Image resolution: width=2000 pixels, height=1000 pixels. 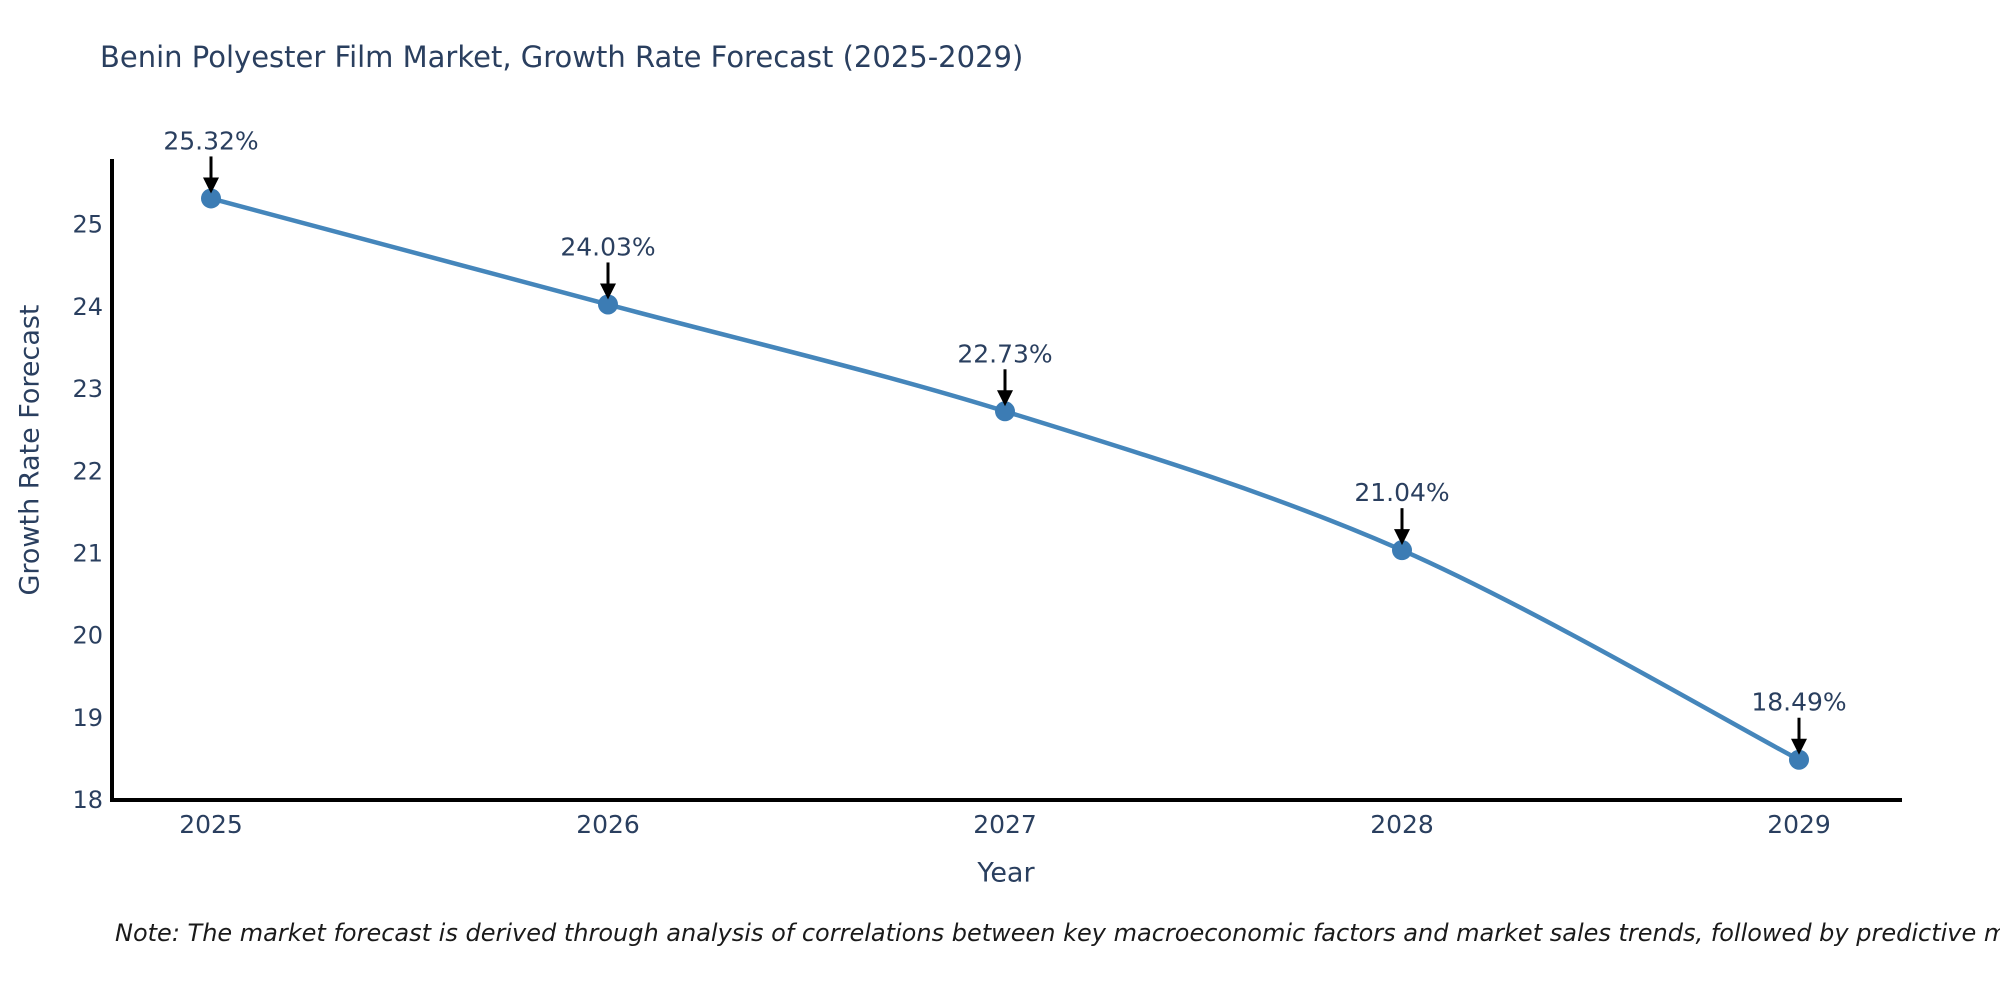 What do you see at coordinates (87, 800) in the screenshot?
I see `y-tick-label: 18` at bounding box center [87, 800].